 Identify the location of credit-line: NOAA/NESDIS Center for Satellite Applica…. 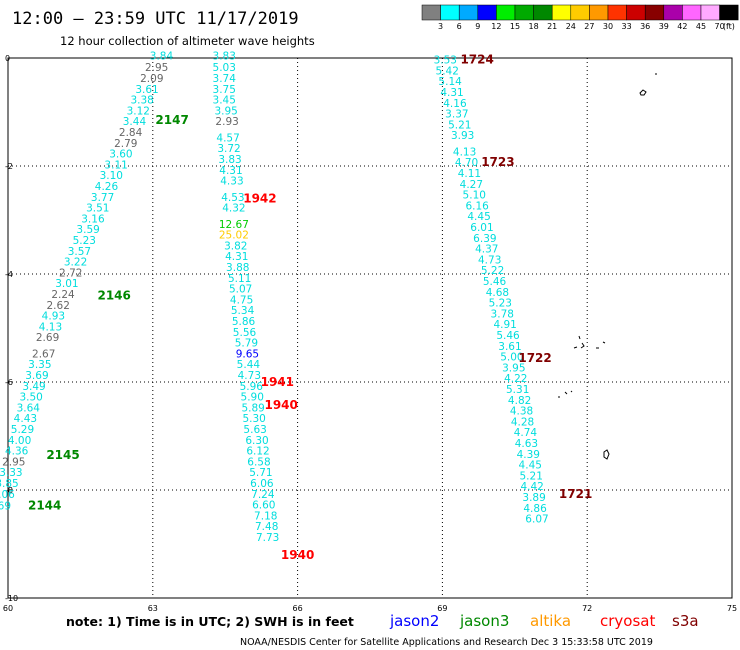
(446, 642).